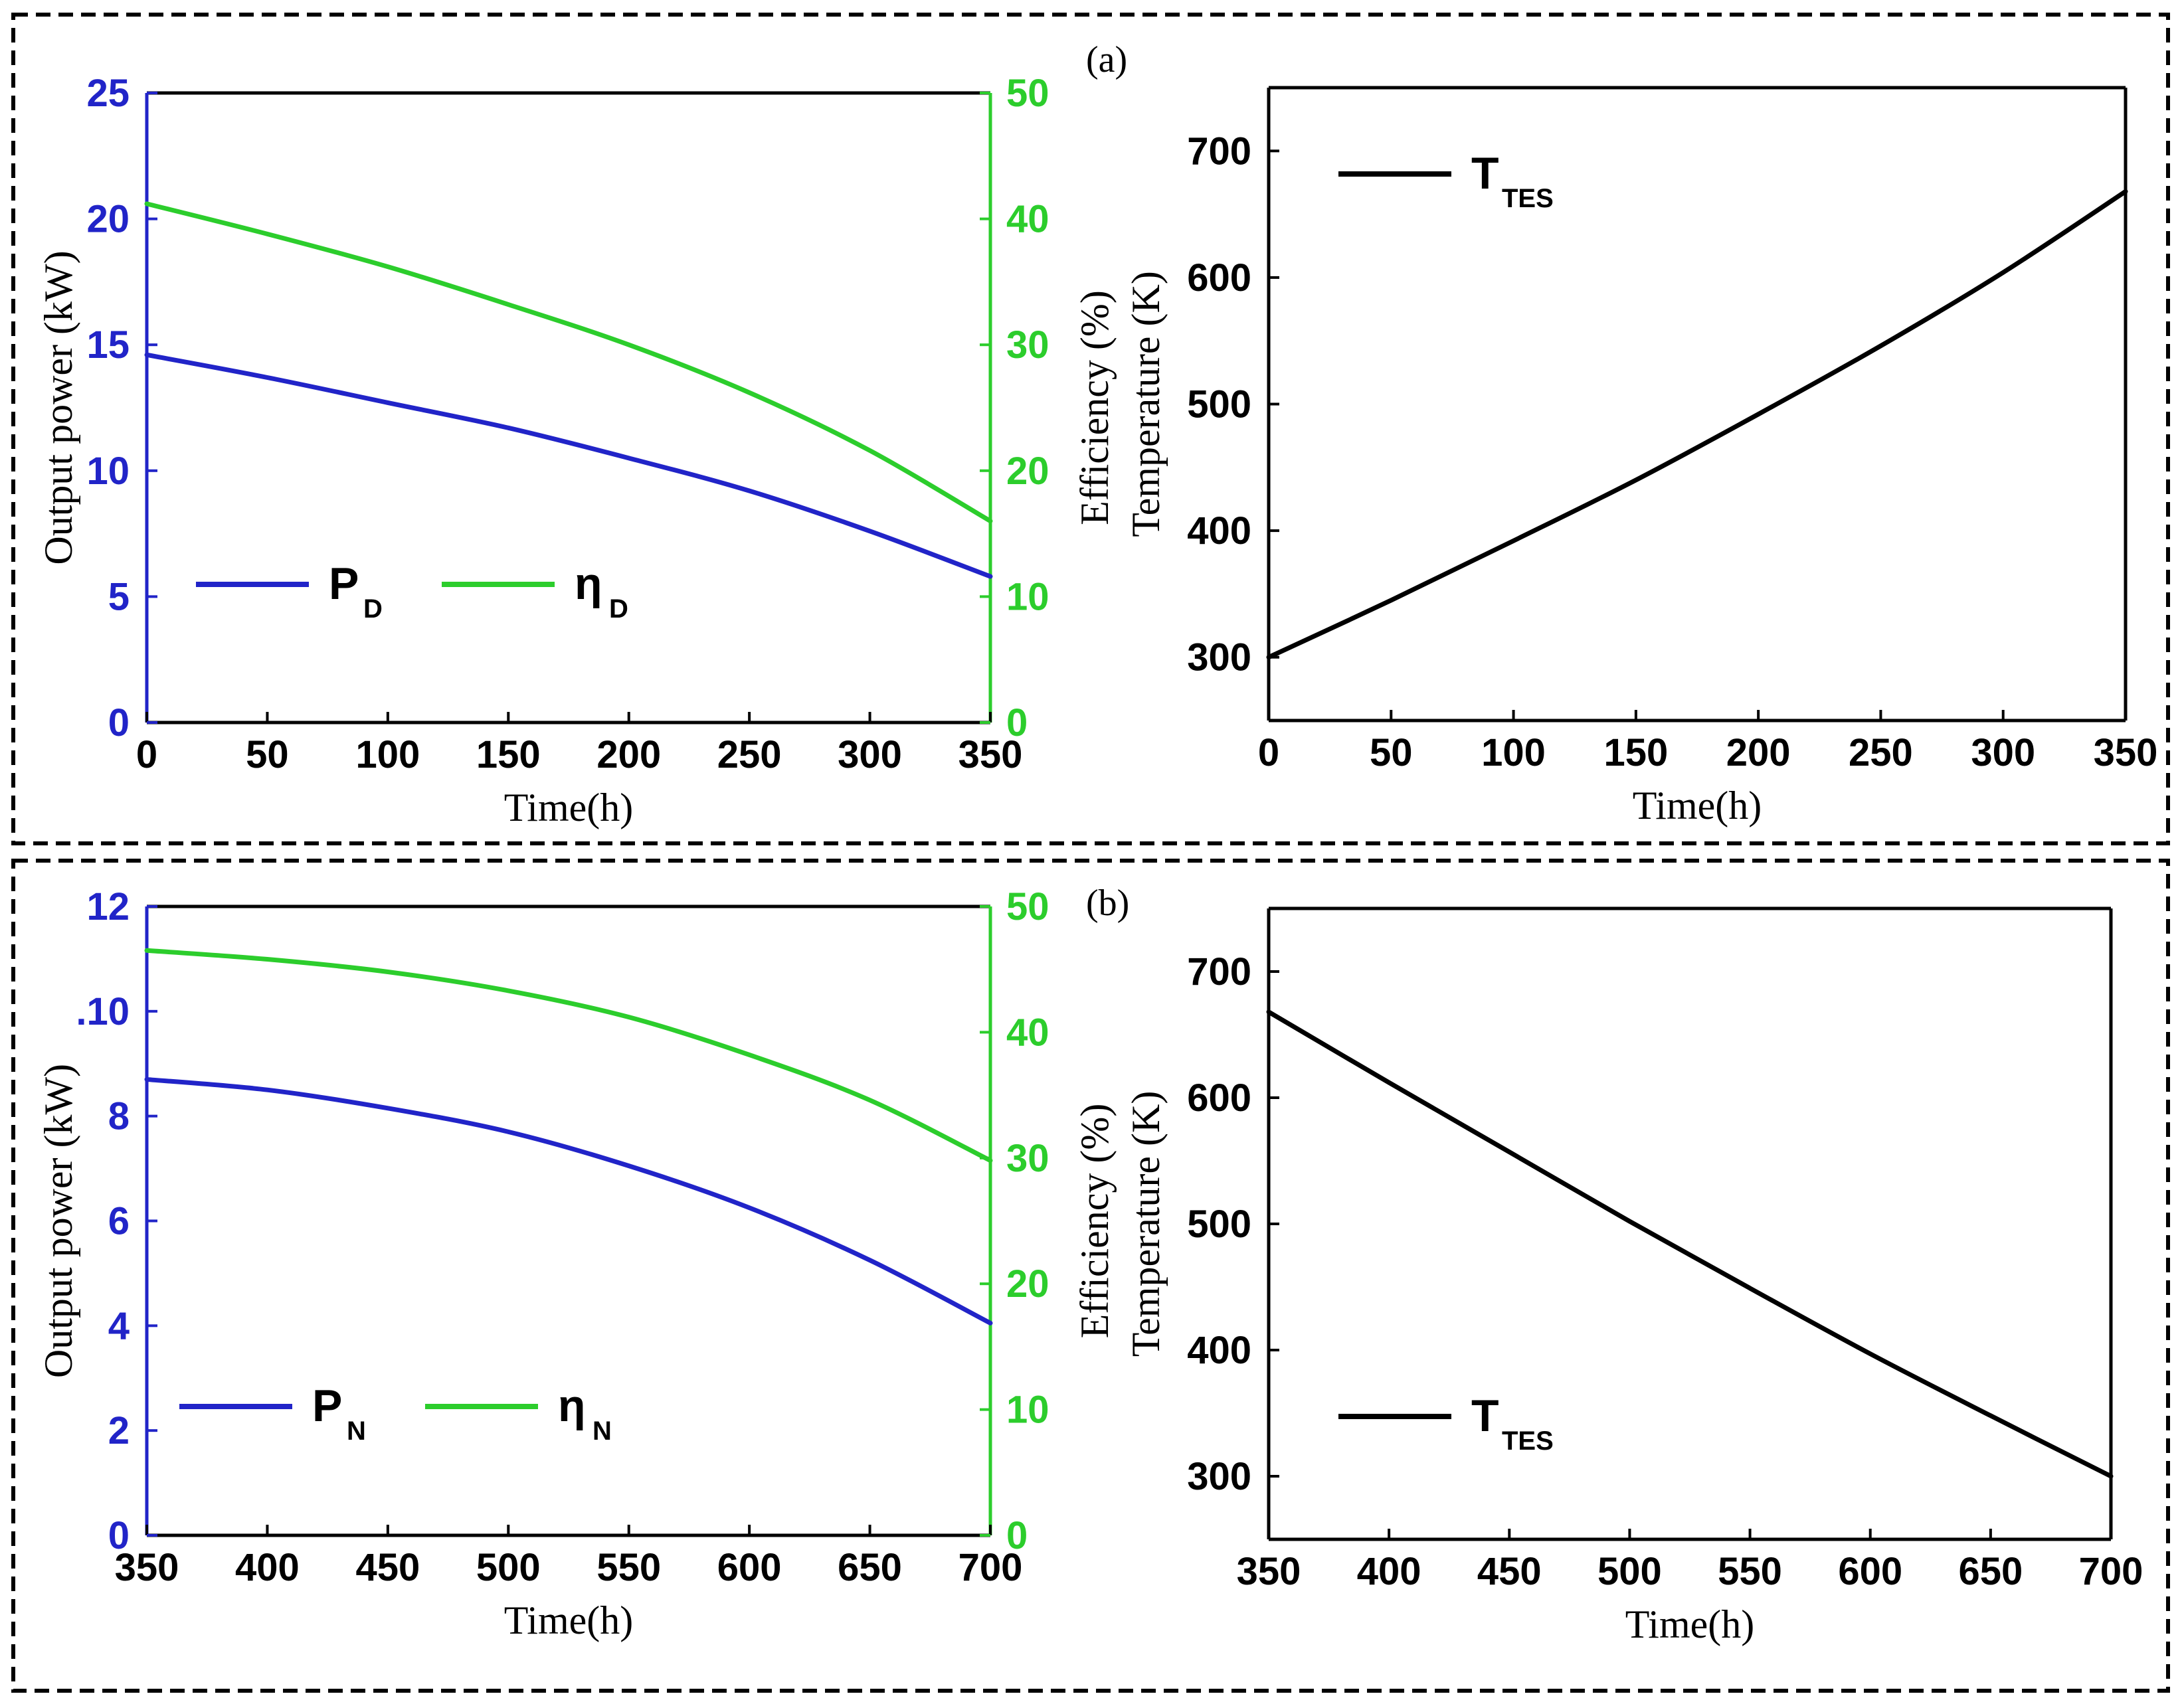 The image size is (2184, 1706). Describe the element at coordinates (119, 1116) in the screenshot. I see `y-tick-label: 8` at that location.